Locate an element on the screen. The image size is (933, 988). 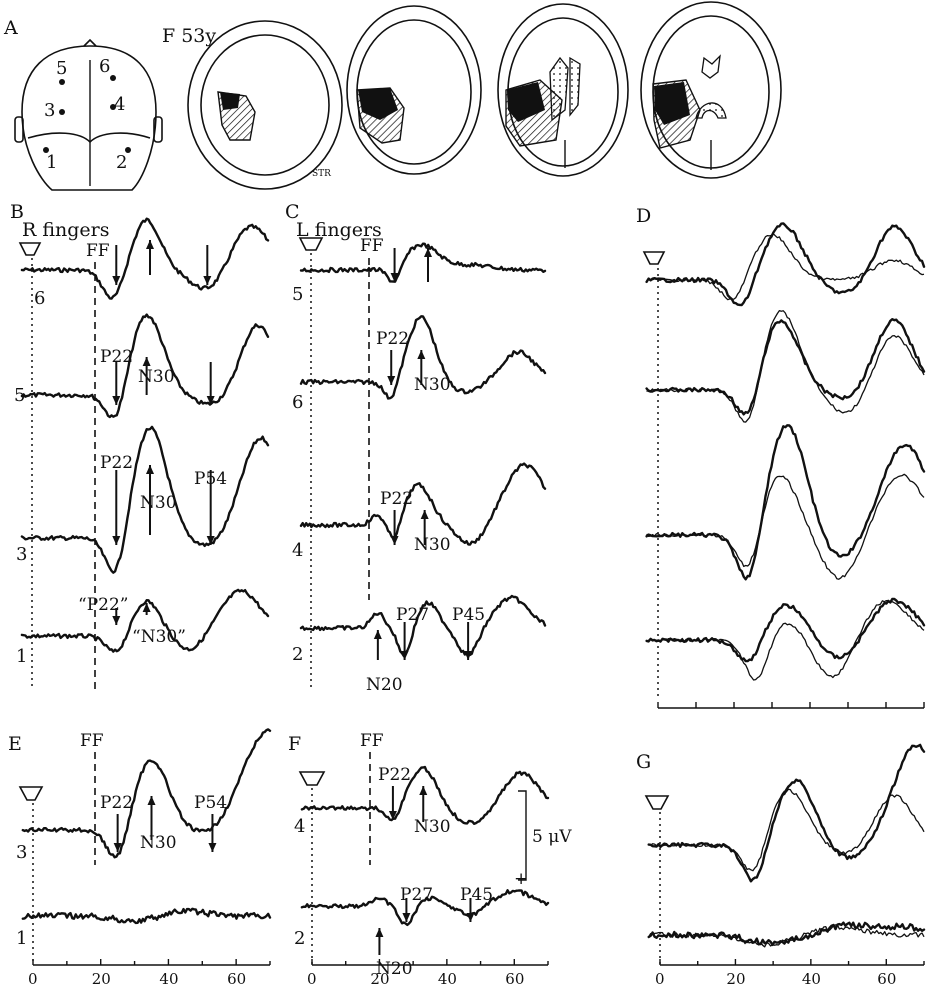
panel-label-g: G is located at coordinates (643, 762).